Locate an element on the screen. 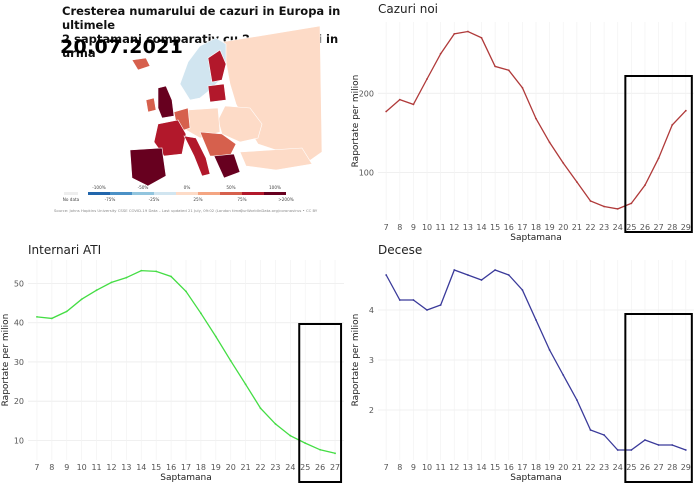 The height and width of the screenshot is (485, 700). legend-top-label: 0% is located at coordinates (187, 187).